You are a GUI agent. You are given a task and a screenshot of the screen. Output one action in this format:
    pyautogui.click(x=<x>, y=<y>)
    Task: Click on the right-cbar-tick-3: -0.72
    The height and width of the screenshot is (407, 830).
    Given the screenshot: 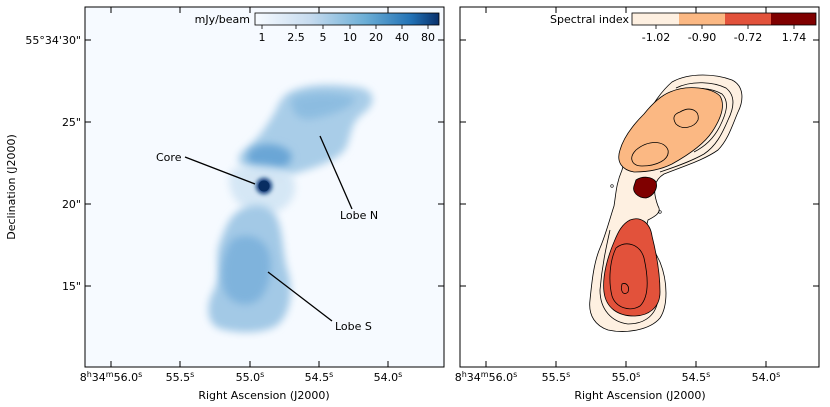 What is the action you would take?
    pyautogui.click(x=748, y=37)
    